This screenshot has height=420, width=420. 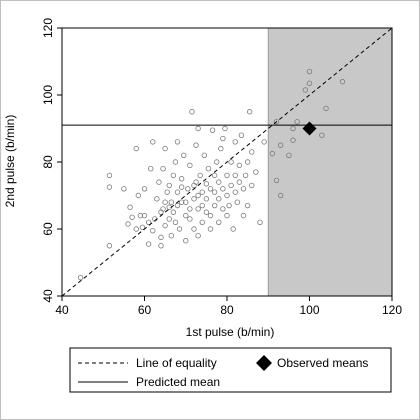 I want to click on y-tick-label: 100, so click(x=48, y=95).